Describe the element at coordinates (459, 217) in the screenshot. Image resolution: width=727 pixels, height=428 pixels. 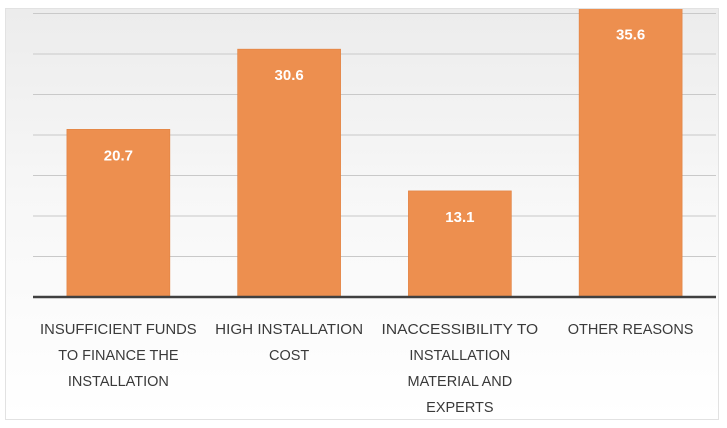
I see `data-label: 13.1` at that location.